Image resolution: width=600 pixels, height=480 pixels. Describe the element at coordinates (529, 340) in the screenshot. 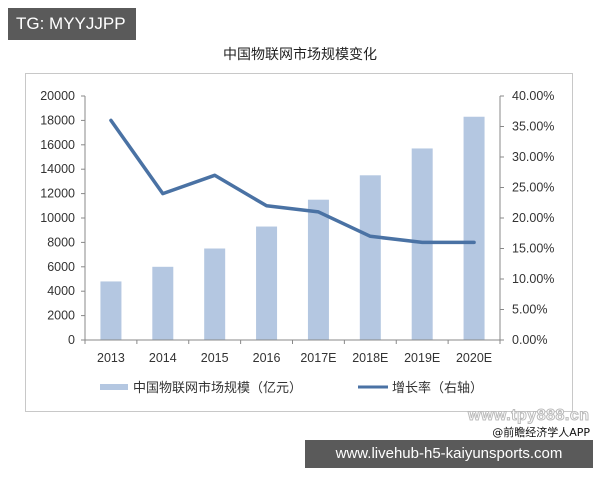

I see `y2-tick-label: 0.00%` at that location.